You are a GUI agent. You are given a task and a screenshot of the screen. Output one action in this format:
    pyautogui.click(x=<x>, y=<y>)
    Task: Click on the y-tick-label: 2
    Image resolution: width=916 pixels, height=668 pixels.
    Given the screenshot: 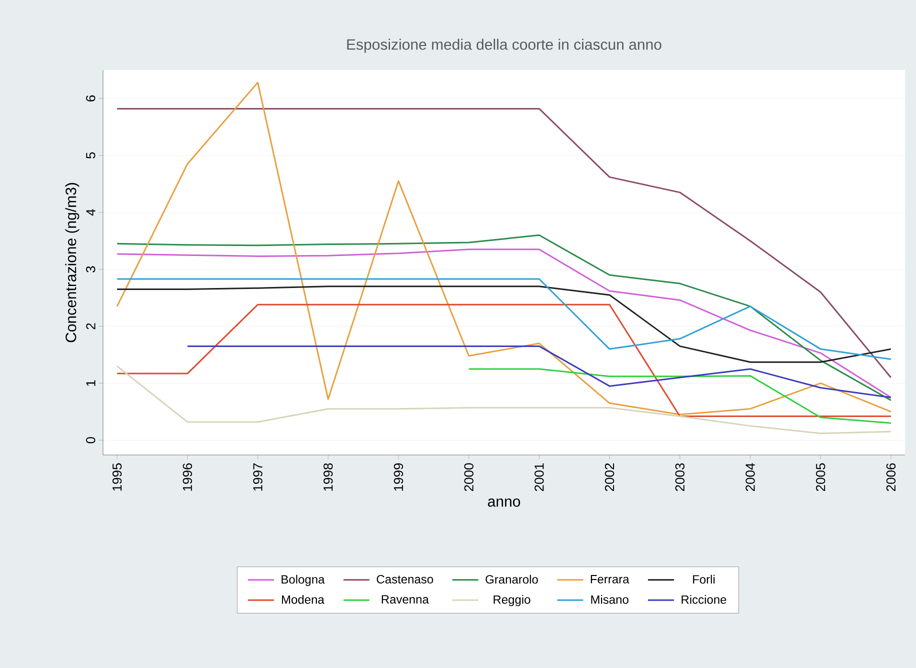 What is the action you would take?
    pyautogui.click(x=91, y=326)
    